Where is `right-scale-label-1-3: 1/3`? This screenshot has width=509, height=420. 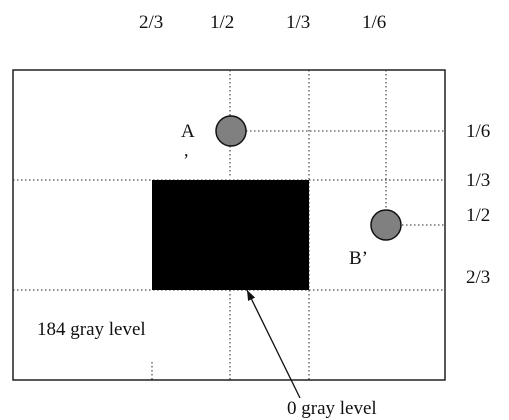 right-scale-label-1-3: 1/3 is located at coordinates (478, 180).